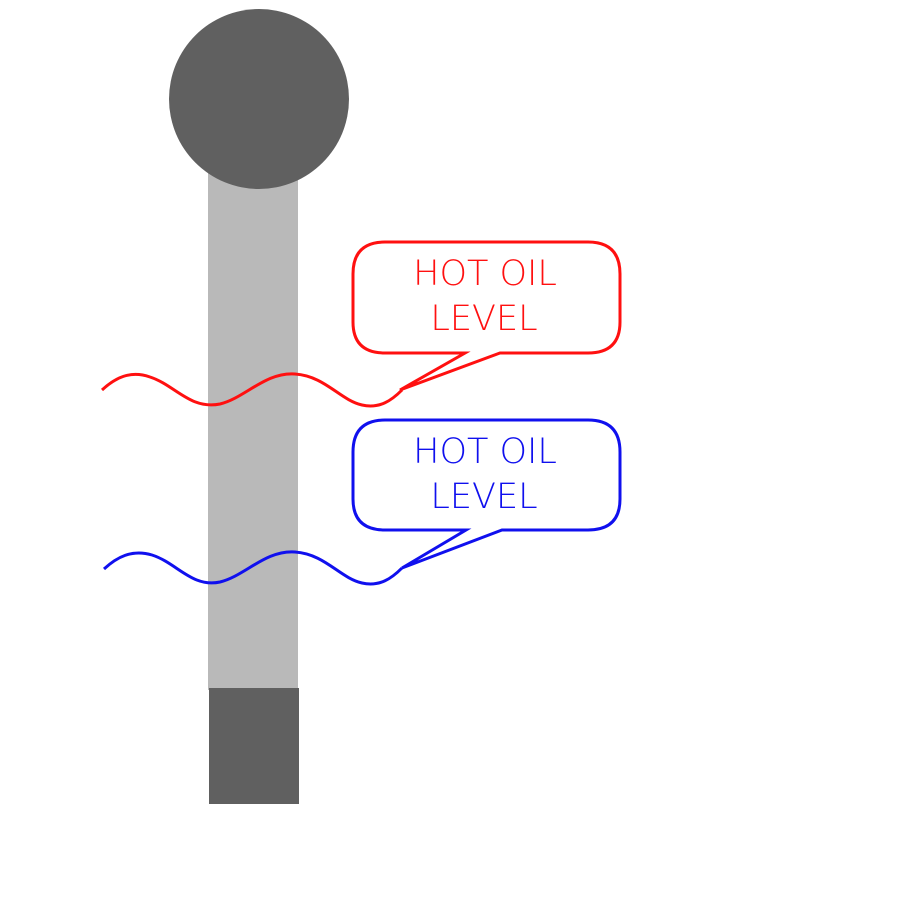  I want to click on callout-label-upper-line1: HOT OIL, so click(485, 274).